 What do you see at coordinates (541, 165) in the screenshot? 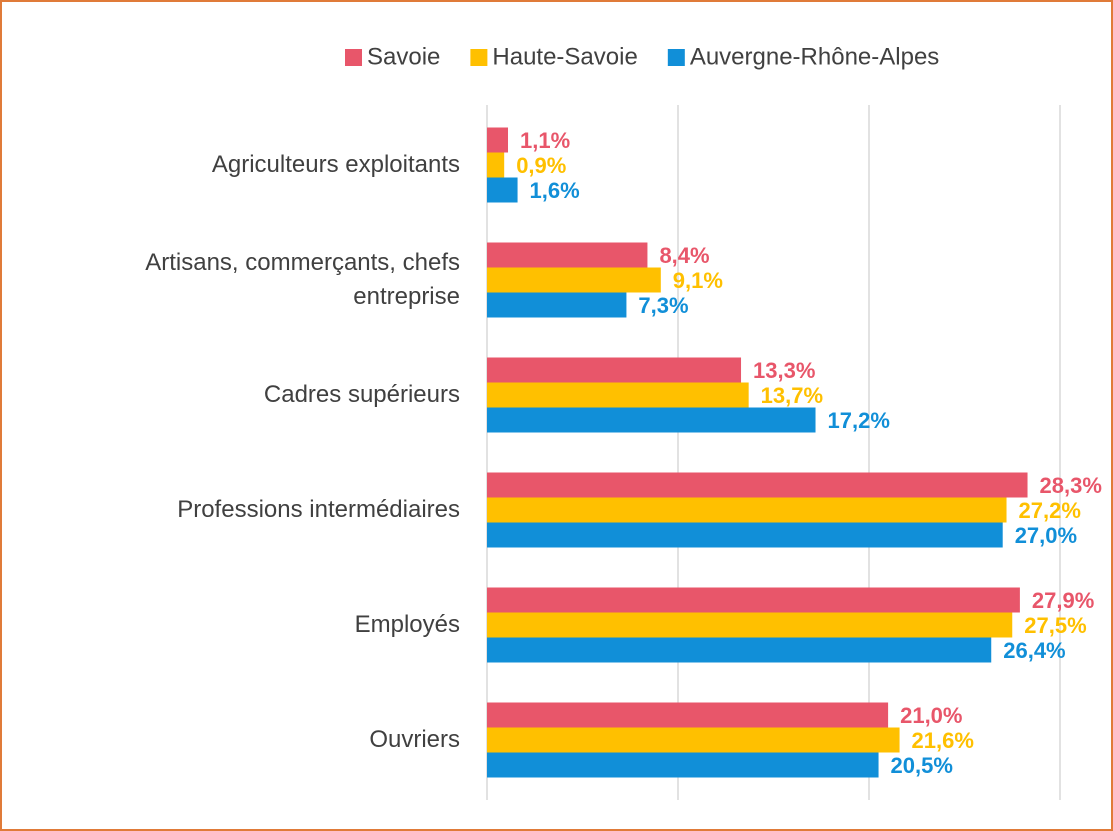
I see `data-label: 0,9%` at bounding box center [541, 165].